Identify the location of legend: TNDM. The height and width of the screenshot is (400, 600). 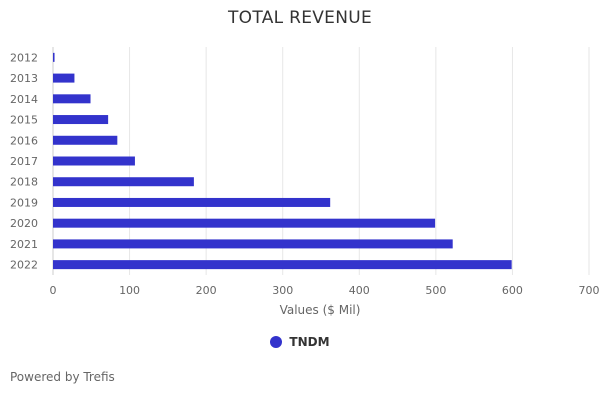
(300, 342).